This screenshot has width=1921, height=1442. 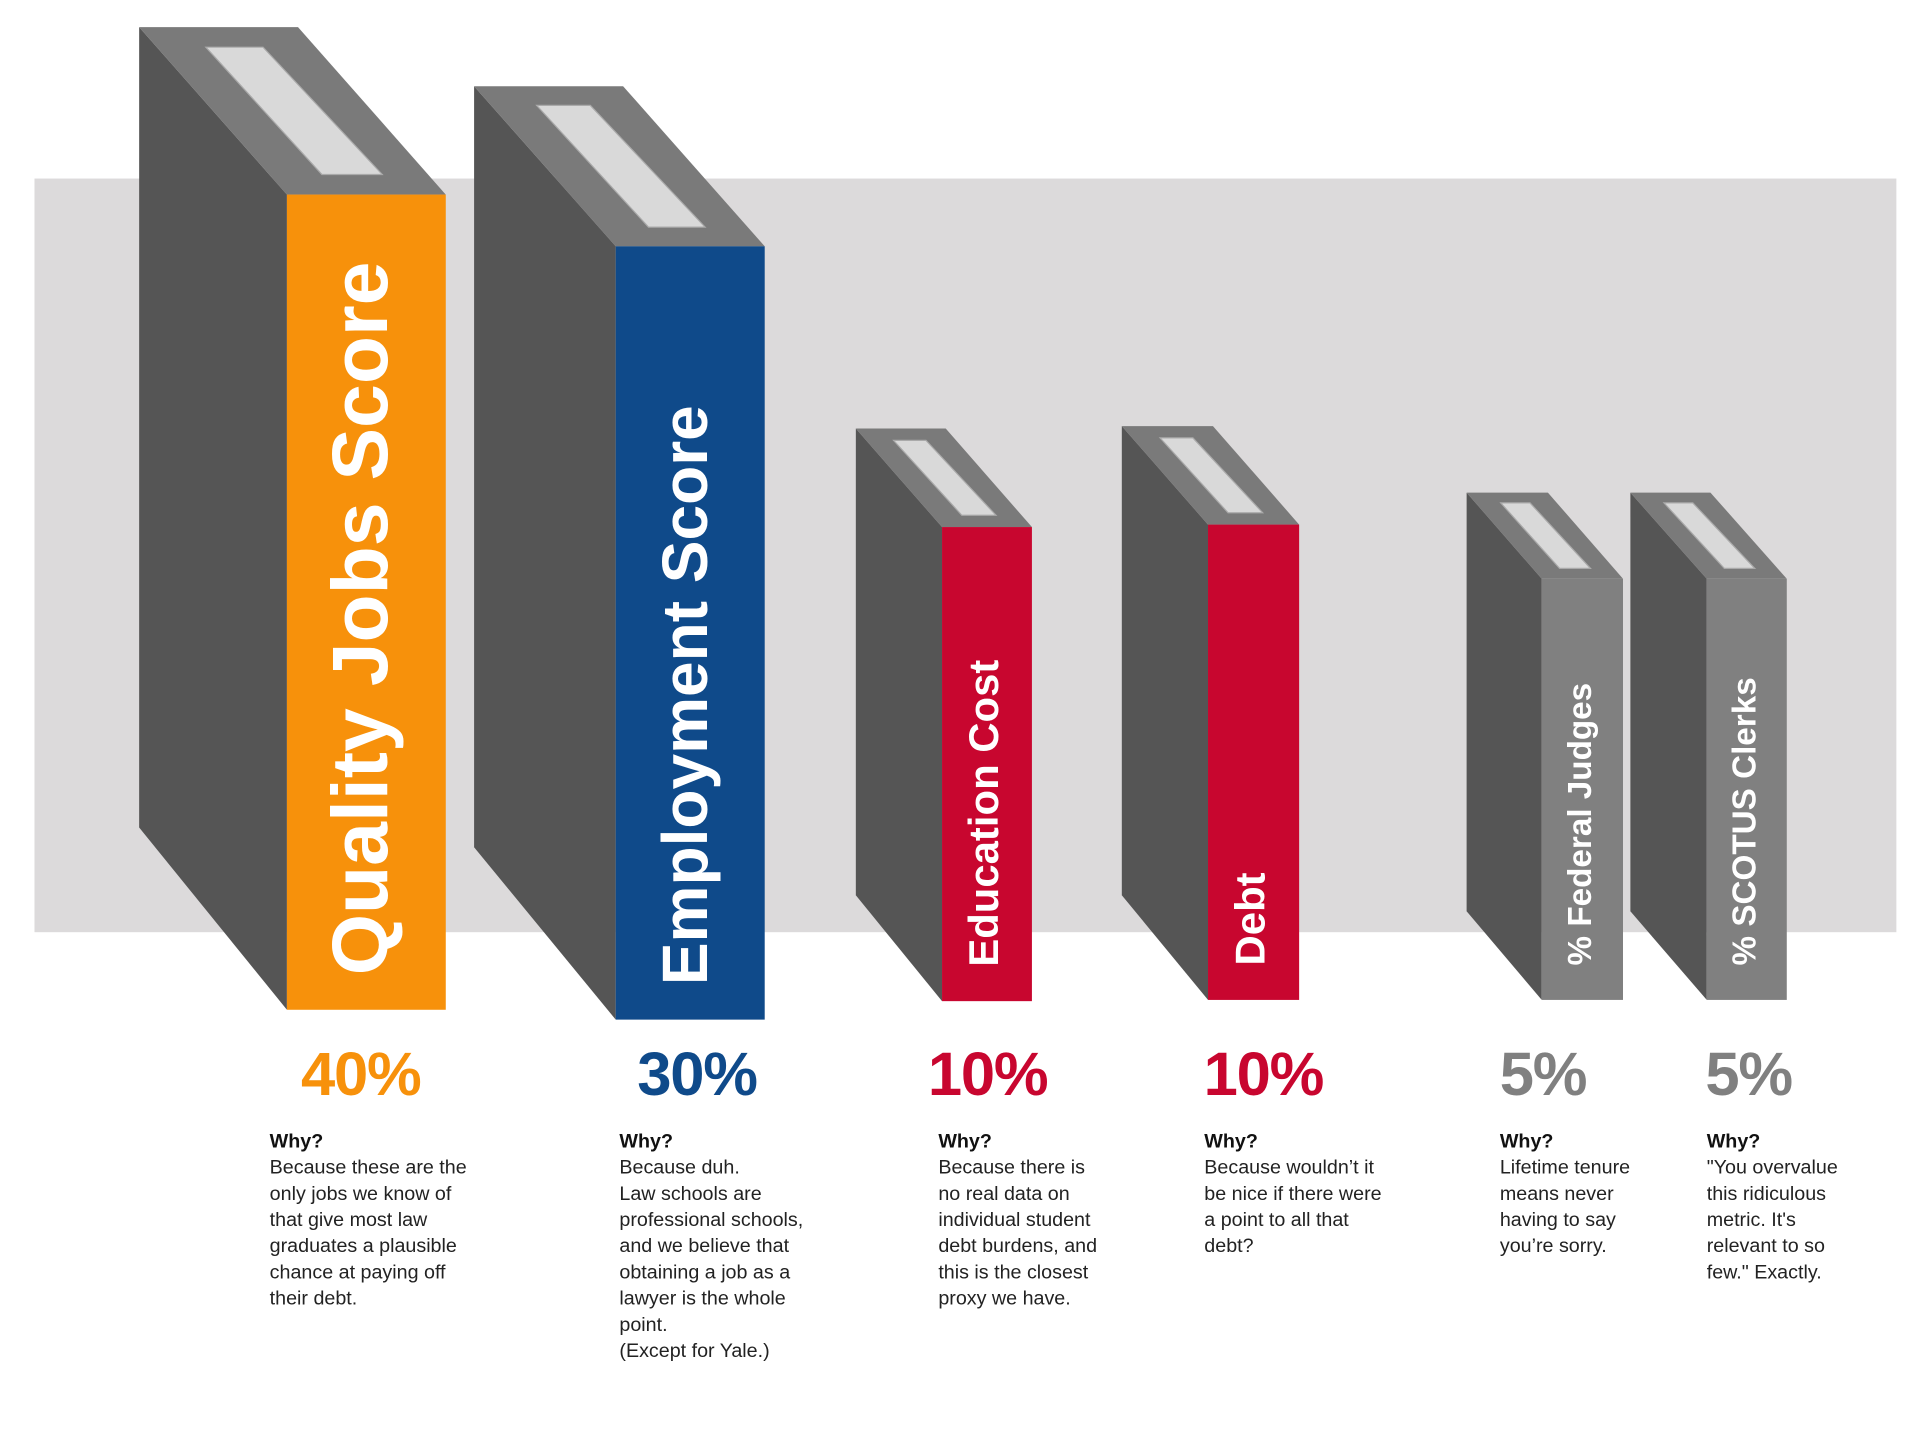 I want to click on weight: 40%, so click(x=361, y=1074).